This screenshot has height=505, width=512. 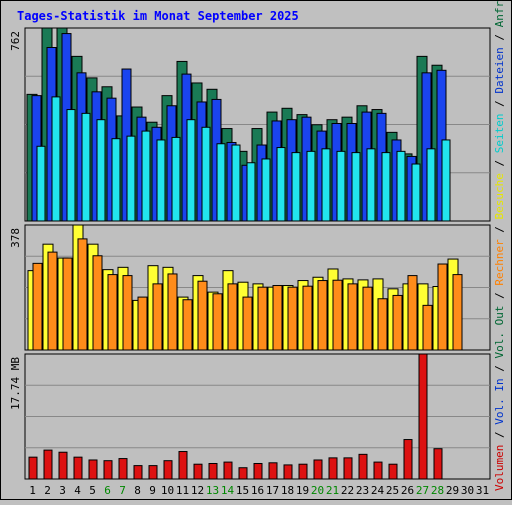 What do you see at coordinates (499, 70) in the screenshot?
I see `legend-dateien: Dateien` at bounding box center [499, 70].